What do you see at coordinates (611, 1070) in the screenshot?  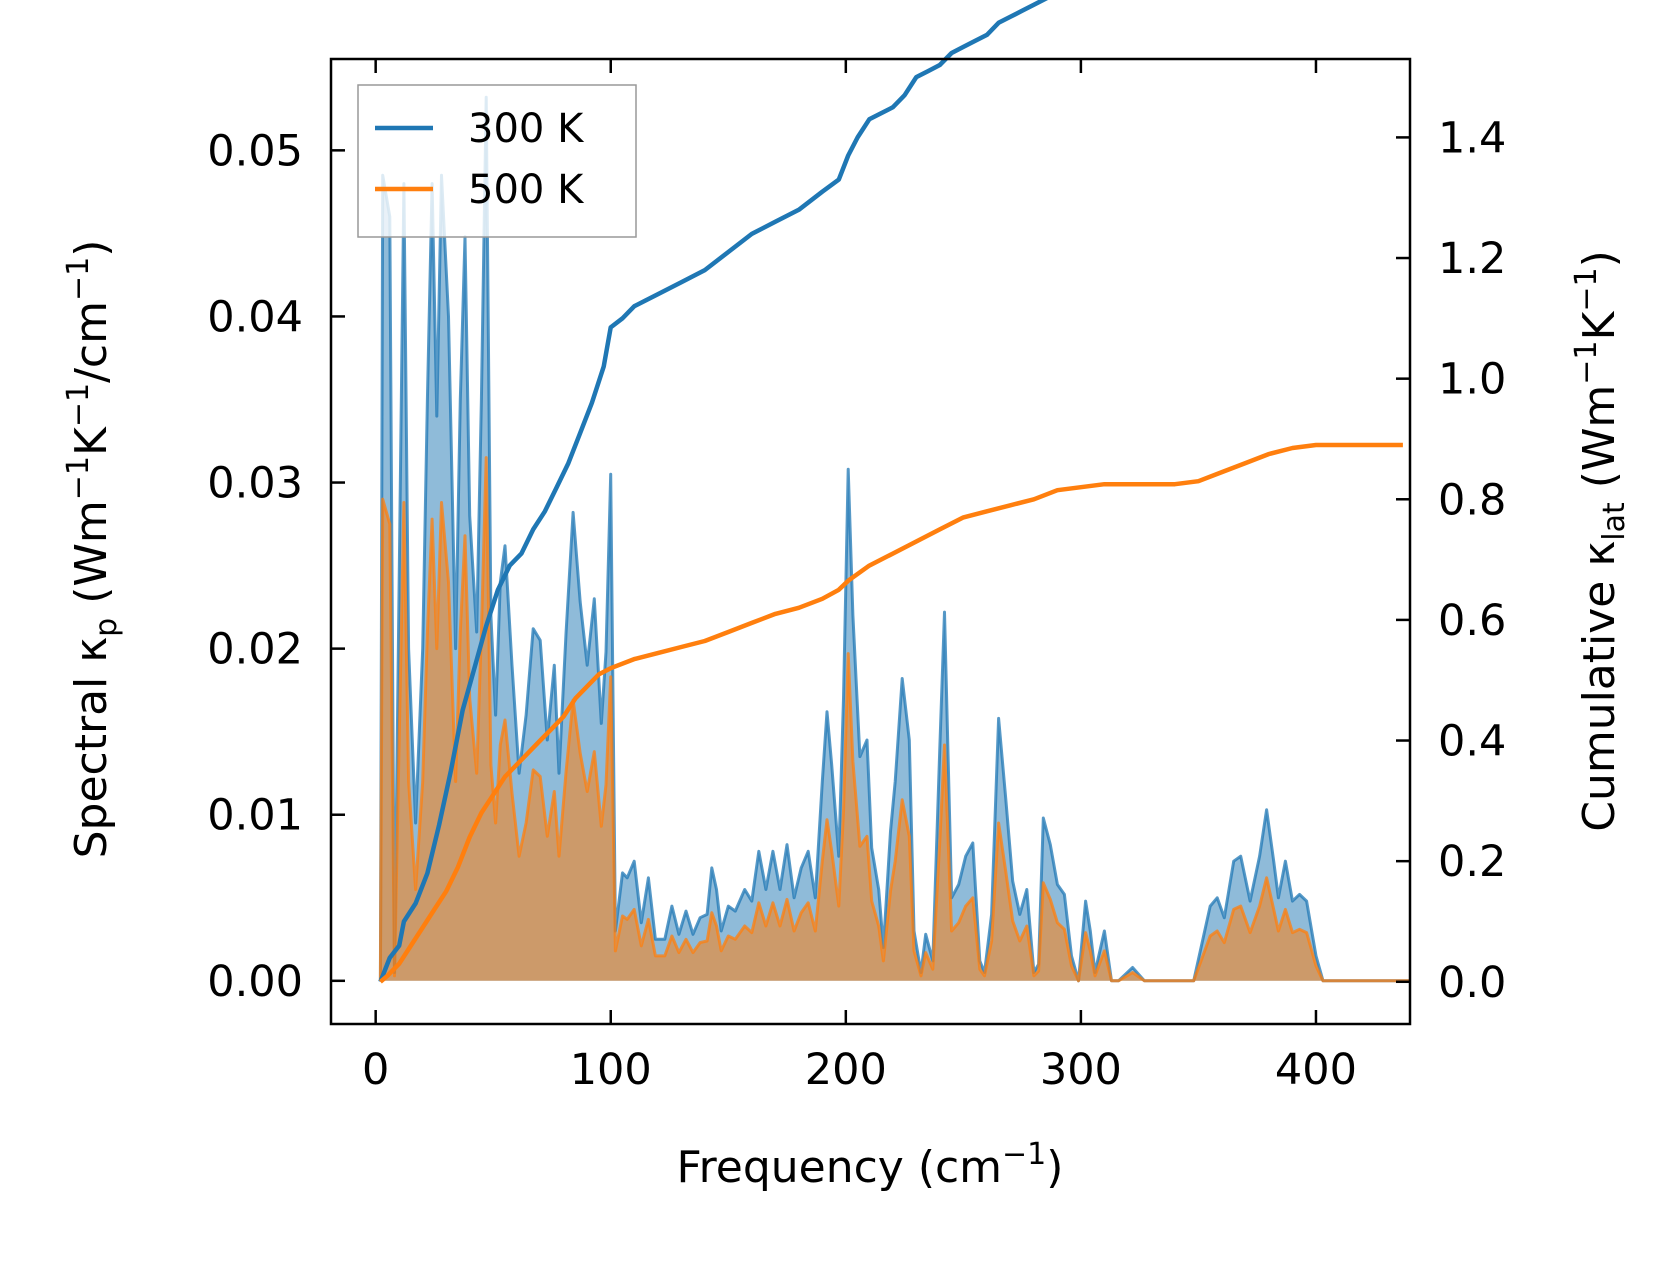 I see `x-tick-label: 100` at bounding box center [611, 1070].